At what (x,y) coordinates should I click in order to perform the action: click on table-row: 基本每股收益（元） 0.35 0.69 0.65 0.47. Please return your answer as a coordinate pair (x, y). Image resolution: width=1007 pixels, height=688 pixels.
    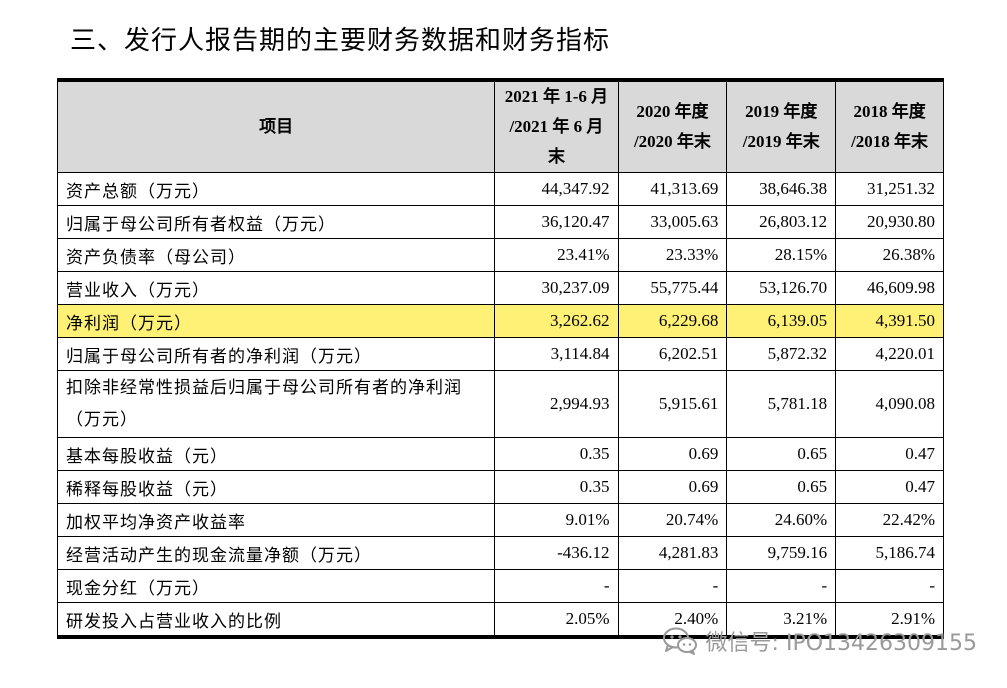
    Looking at the image, I should click on (500, 454).